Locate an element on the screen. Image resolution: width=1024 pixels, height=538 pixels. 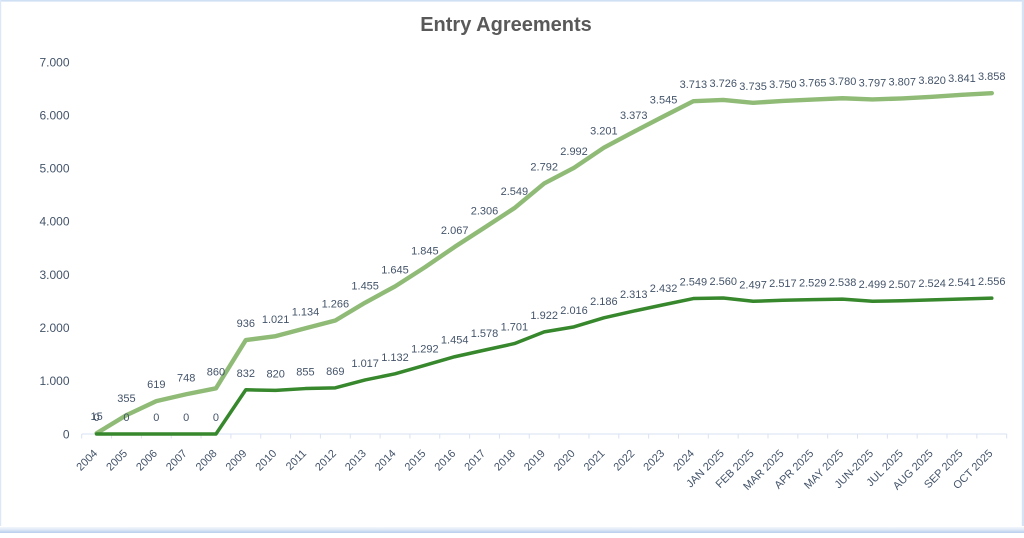
svg-text: 748 is located at coordinates (186, 378).